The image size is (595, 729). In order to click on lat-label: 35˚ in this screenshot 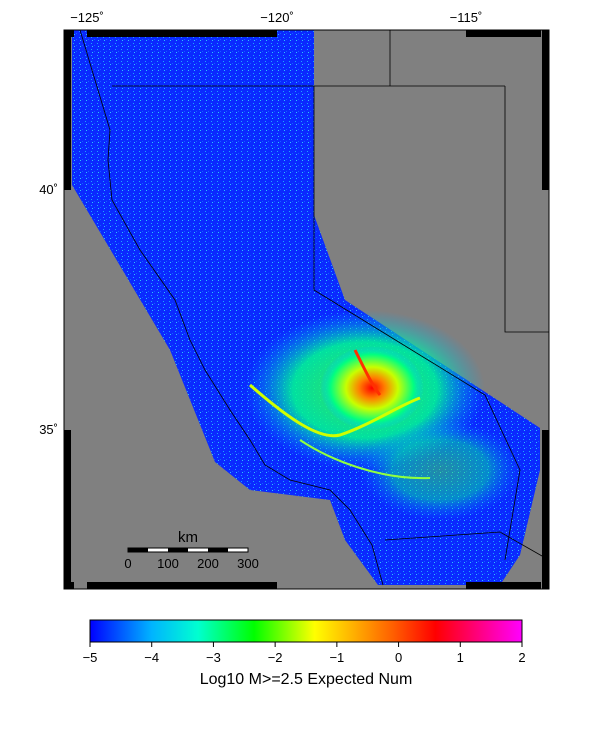, I will do `click(48, 429)`.